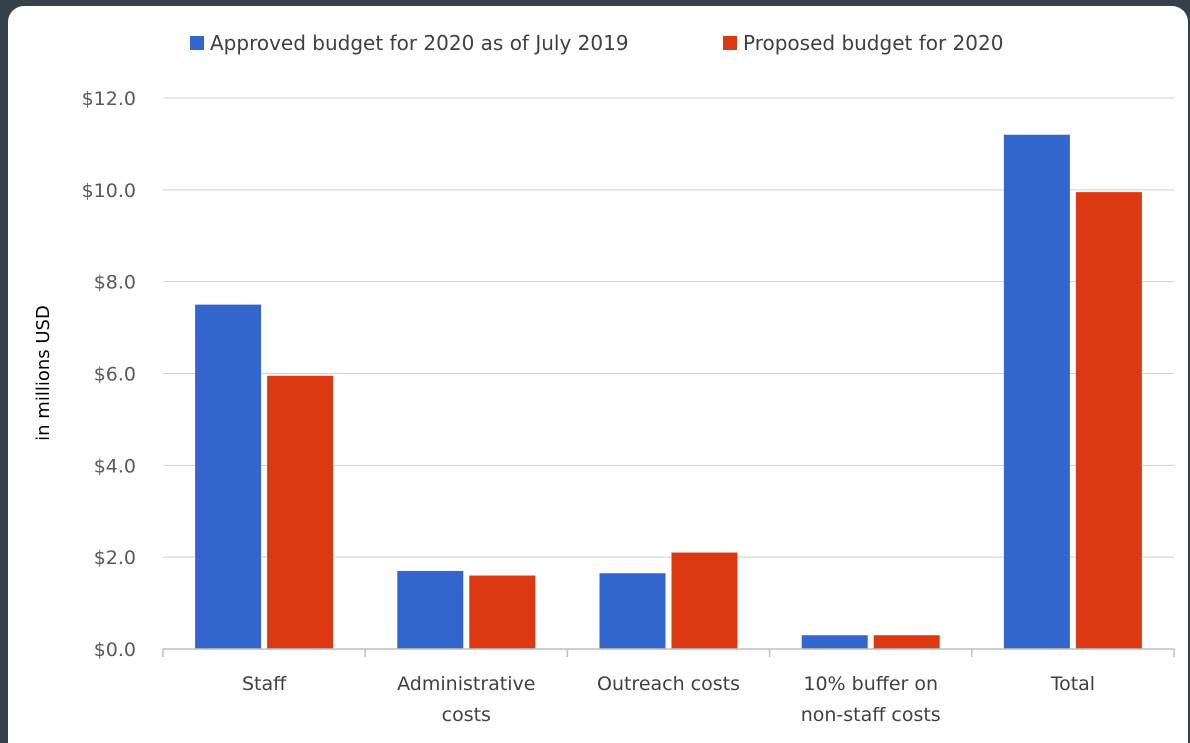  I want to click on x-tick-label: Staff, so click(264, 684).